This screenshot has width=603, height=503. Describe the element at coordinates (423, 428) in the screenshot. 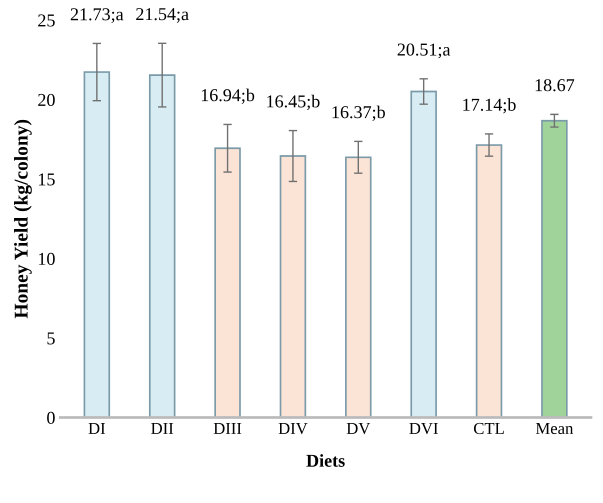

I see `x-tick-label: DVI` at that location.